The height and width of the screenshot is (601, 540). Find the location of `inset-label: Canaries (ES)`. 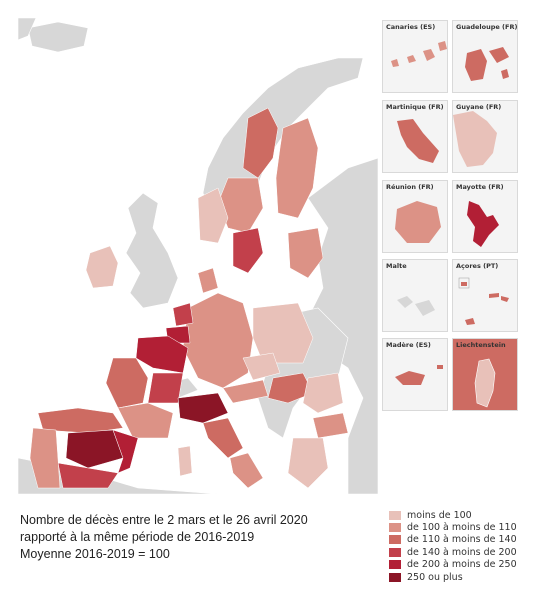

inset-label: Canaries (ES) is located at coordinates (411, 27).